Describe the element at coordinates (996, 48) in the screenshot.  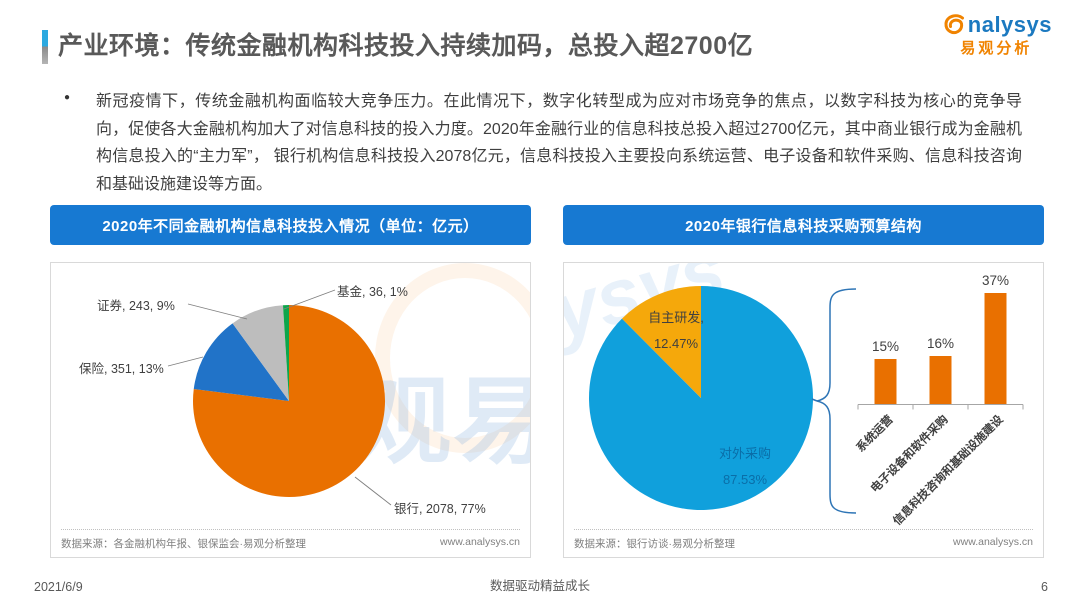
I see `logo-brand-cn: 易观分析` at that location.